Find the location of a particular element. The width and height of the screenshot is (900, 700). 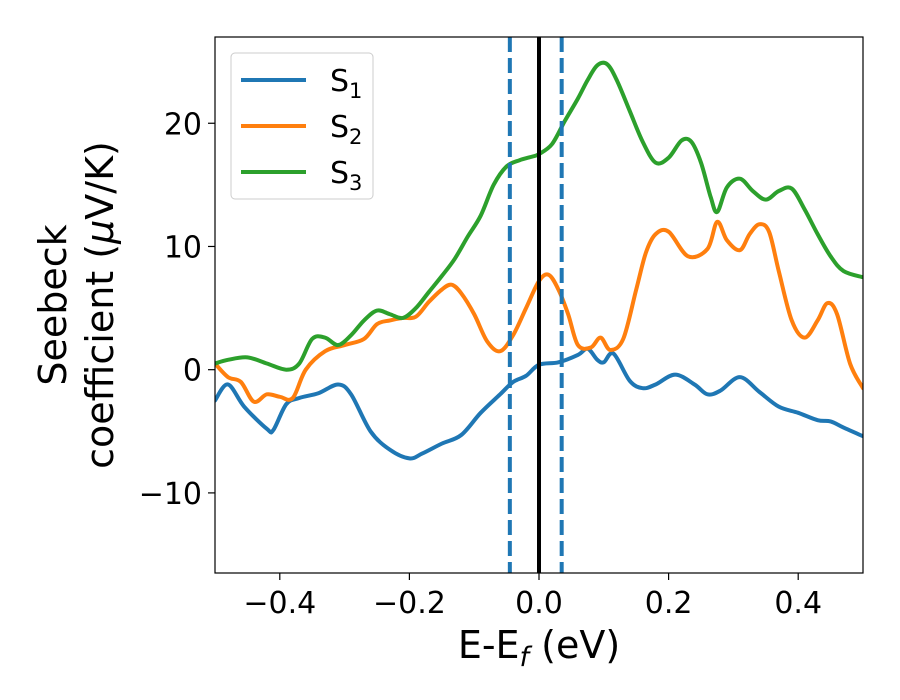

y-axis-label-line2: coefficient (μV/K) is located at coordinates (100, 305).